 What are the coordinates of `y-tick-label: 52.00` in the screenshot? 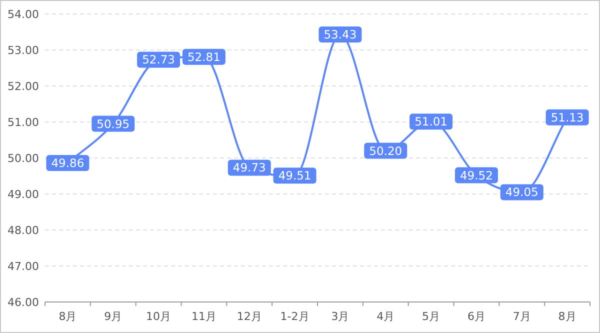 It's located at (23, 86).